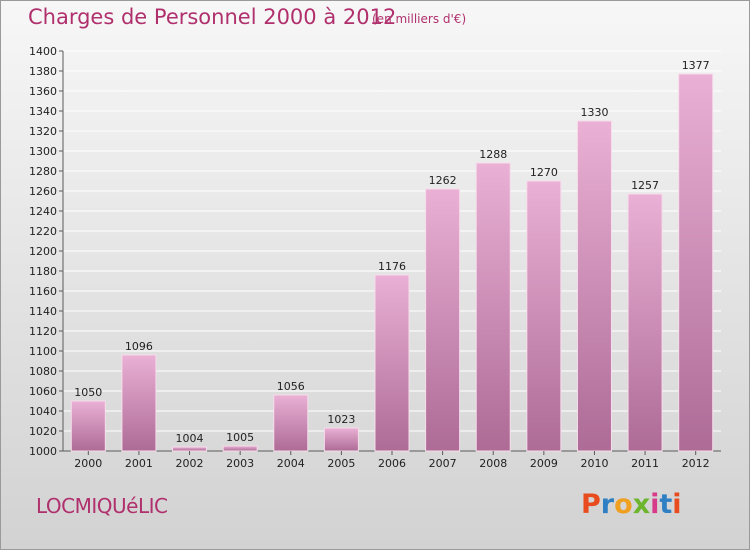  I want to click on y-tick-label: 1020, so click(43, 431).